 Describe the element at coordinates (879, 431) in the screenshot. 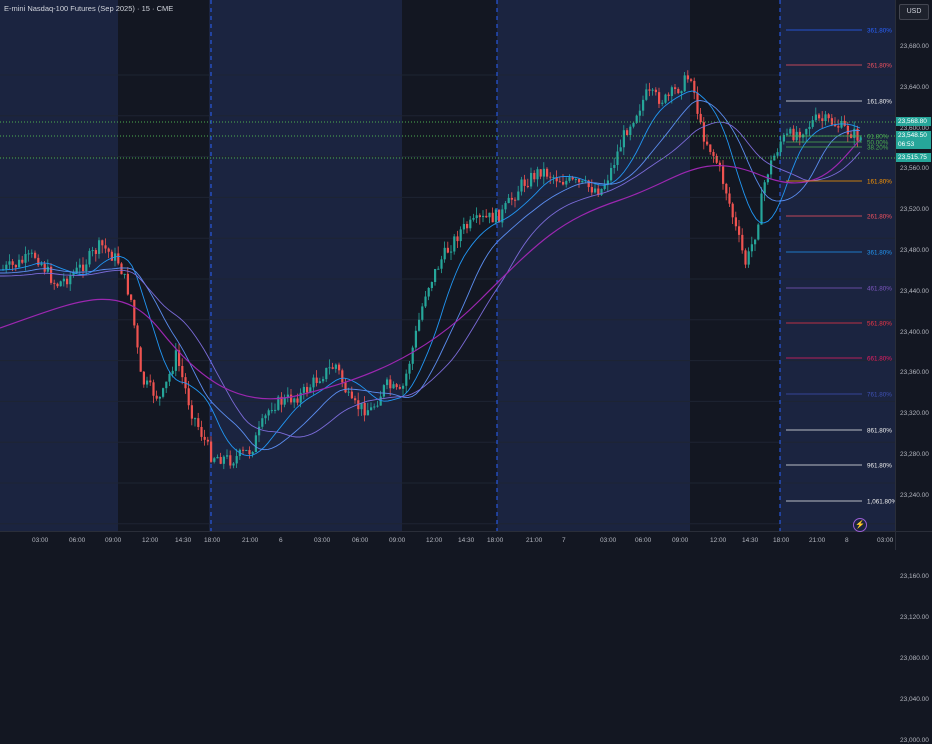

I see `fib-level-label: 861.80%` at that location.